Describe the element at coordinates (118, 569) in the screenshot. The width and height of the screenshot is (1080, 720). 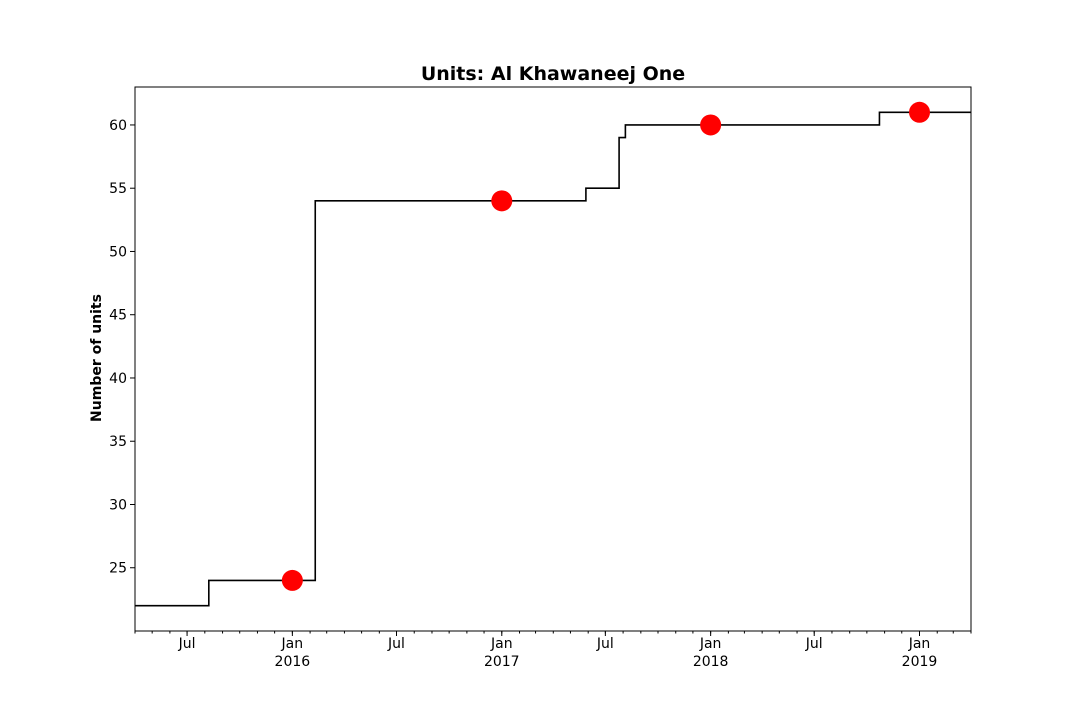
I see `y-tick-label: 25` at that location.